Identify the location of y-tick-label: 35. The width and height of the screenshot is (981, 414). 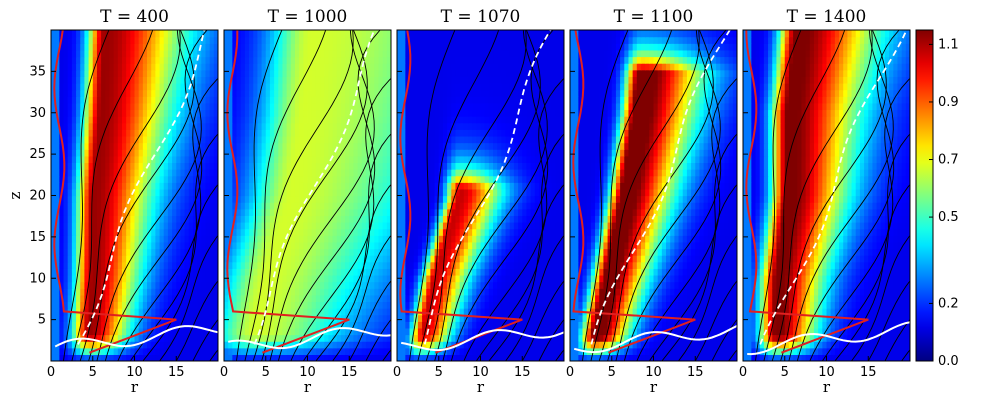
(37, 71).